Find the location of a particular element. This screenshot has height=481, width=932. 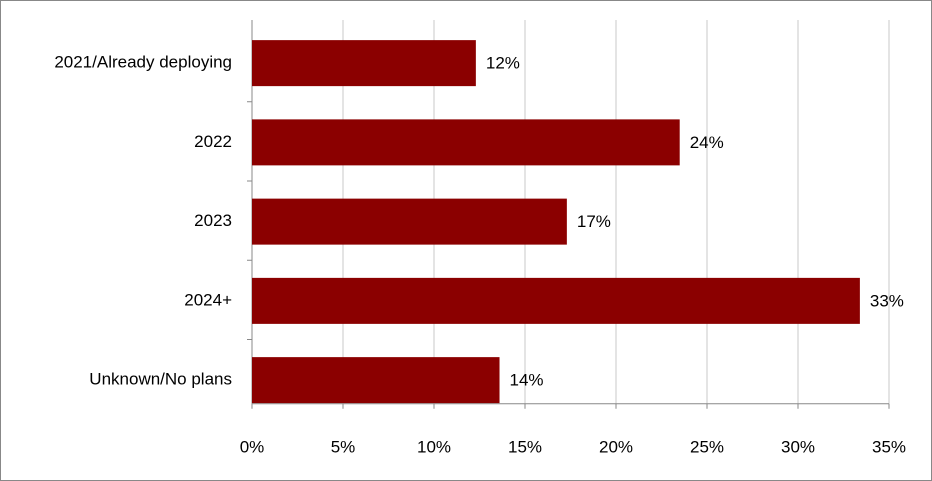

x-tick-label: 10% is located at coordinates (434, 446).